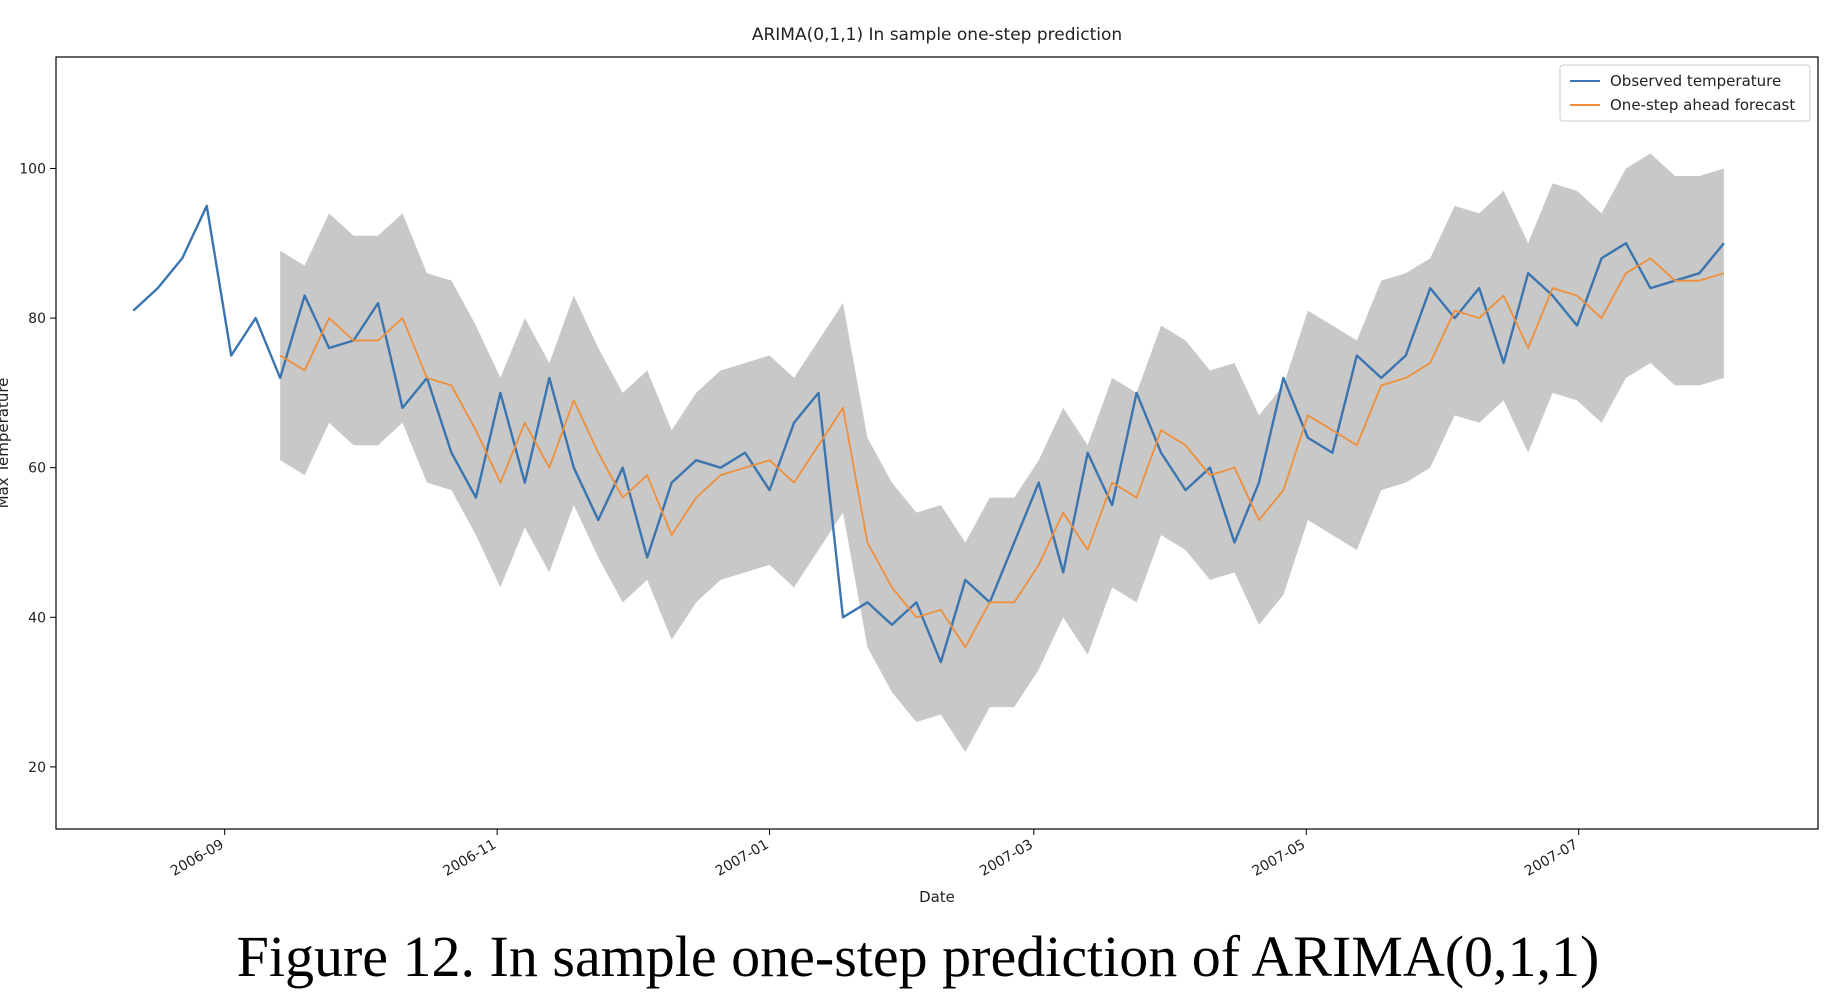  Describe the element at coordinates (469, 858) in the screenshot. I see `x-tick-label: 2006-11` at that location.